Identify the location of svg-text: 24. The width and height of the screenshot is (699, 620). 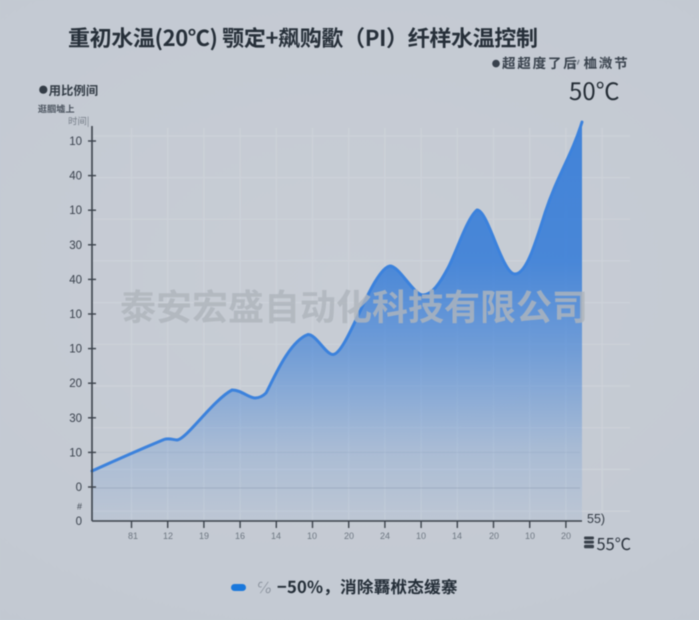
(385, 536).